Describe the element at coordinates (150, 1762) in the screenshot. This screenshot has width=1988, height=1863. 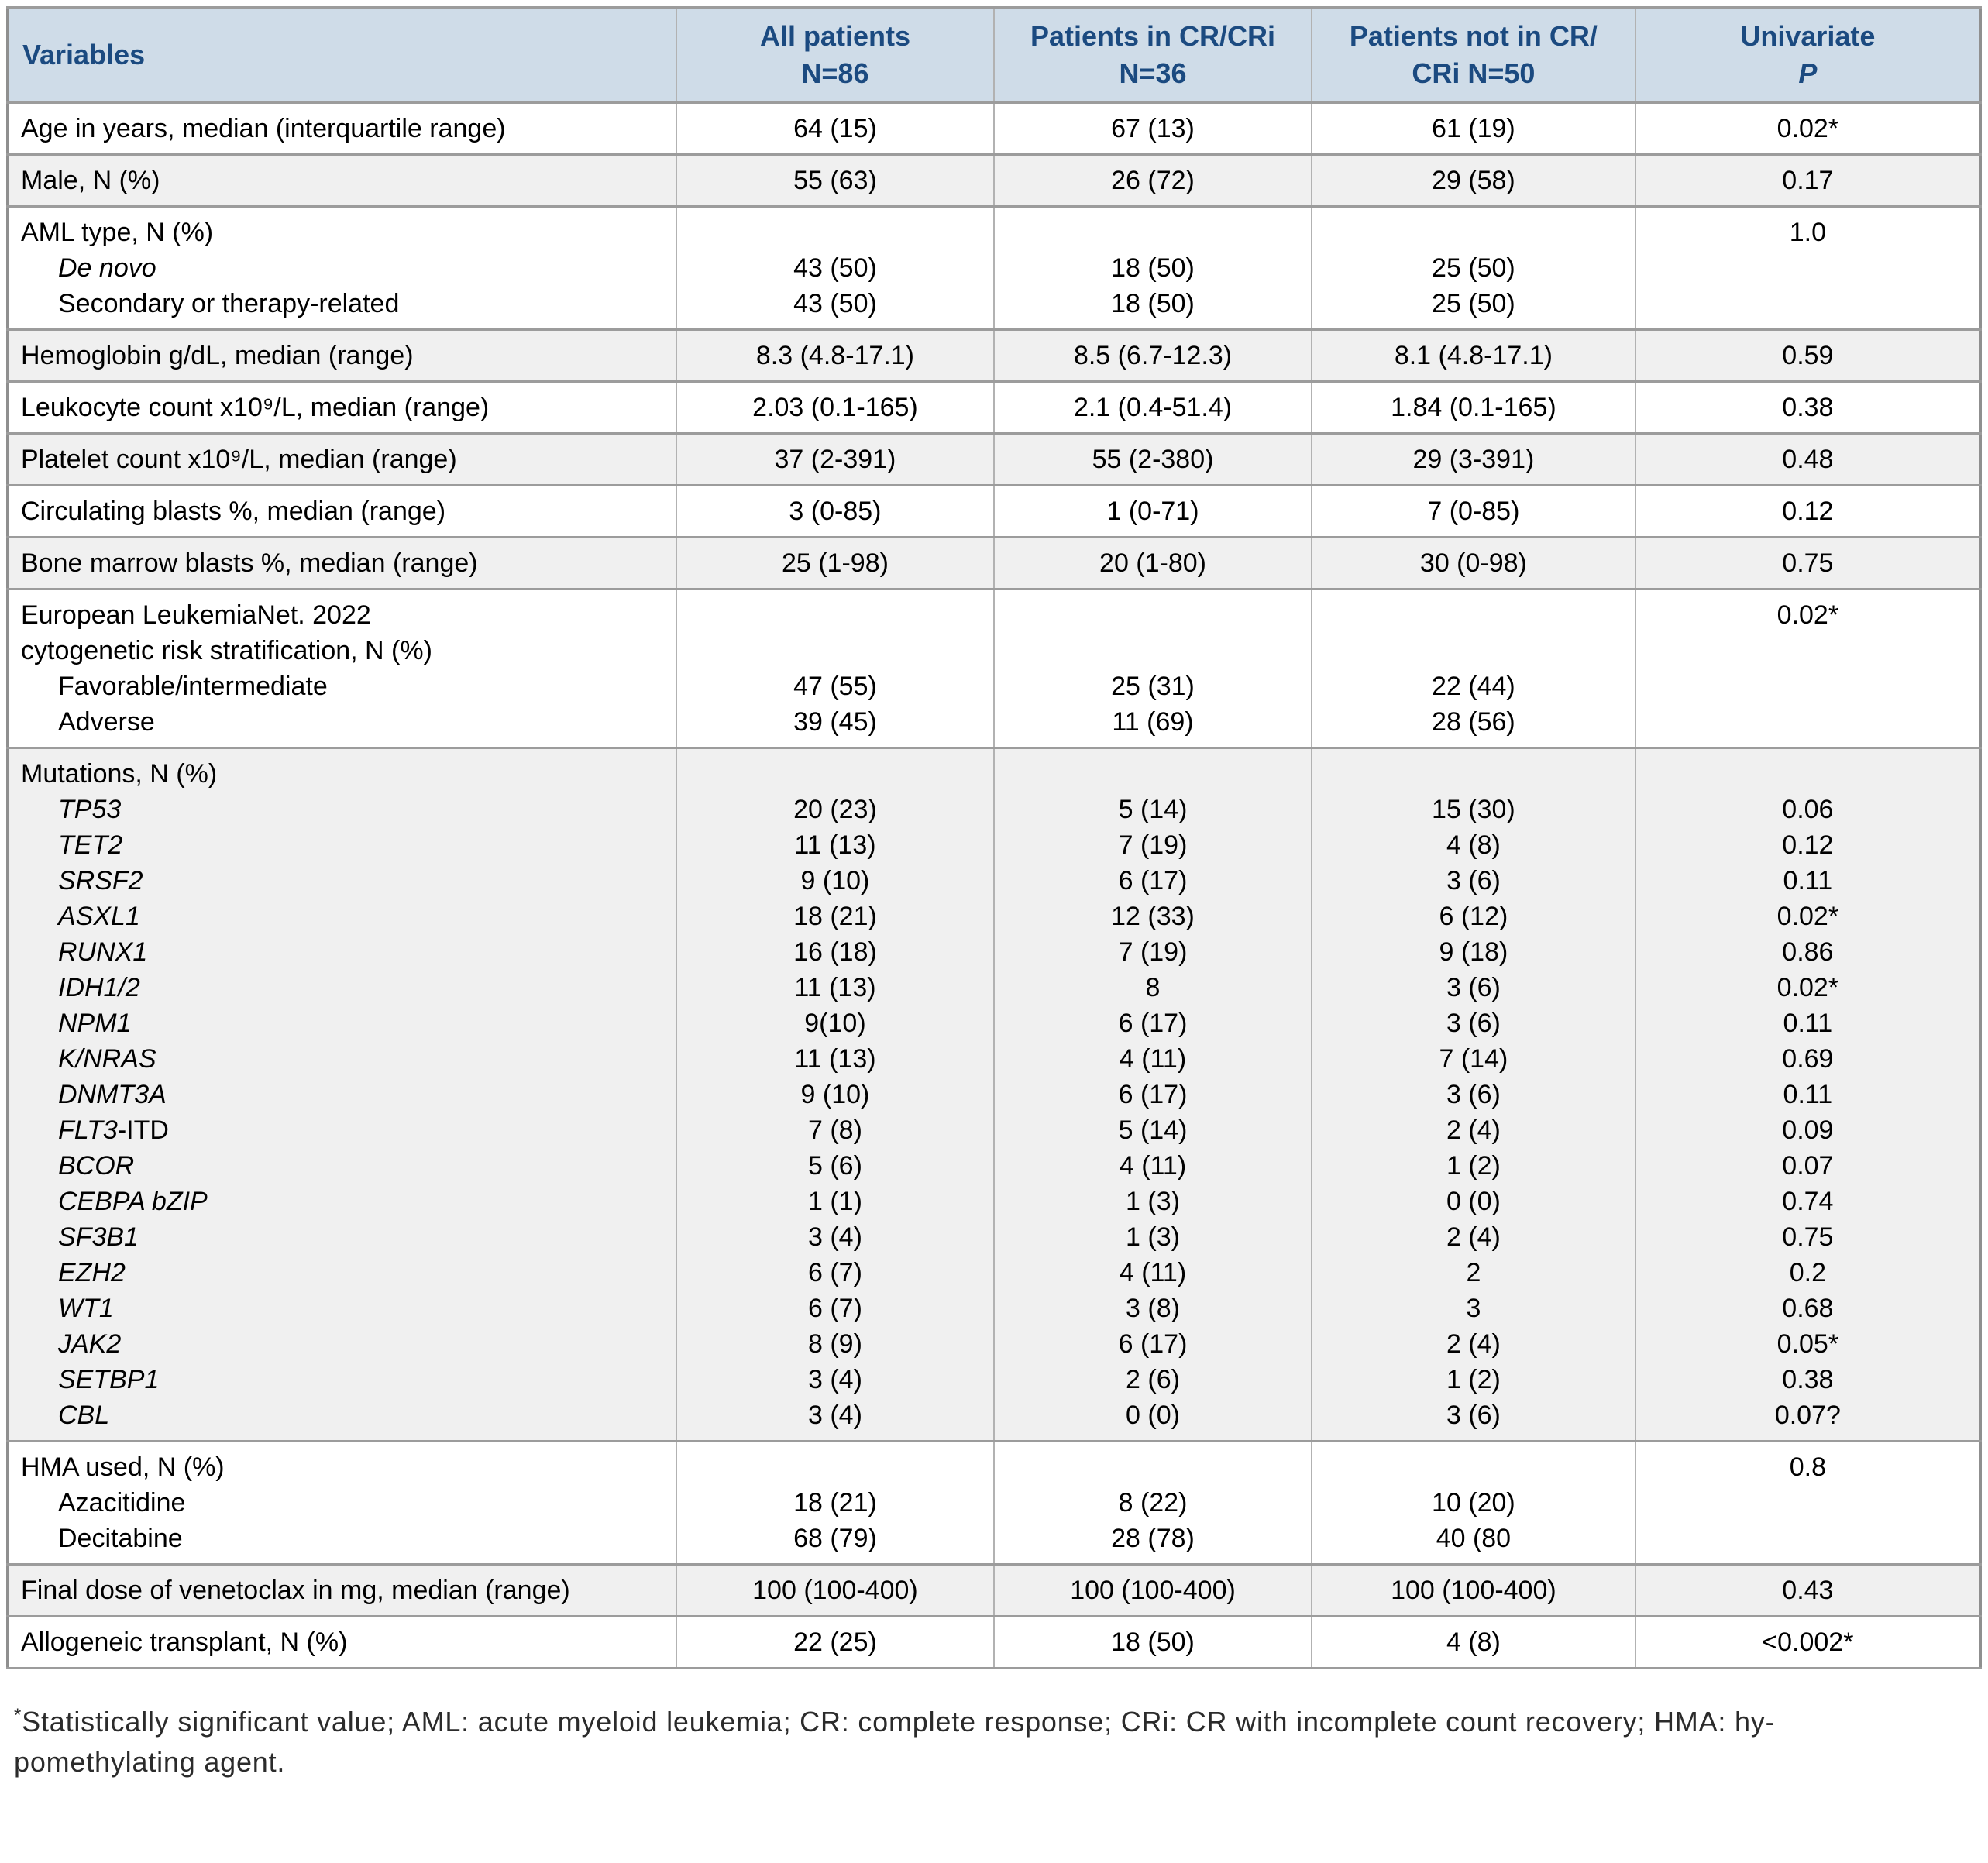
I see `footnote-text-2: pomethylating agent.` at that location.